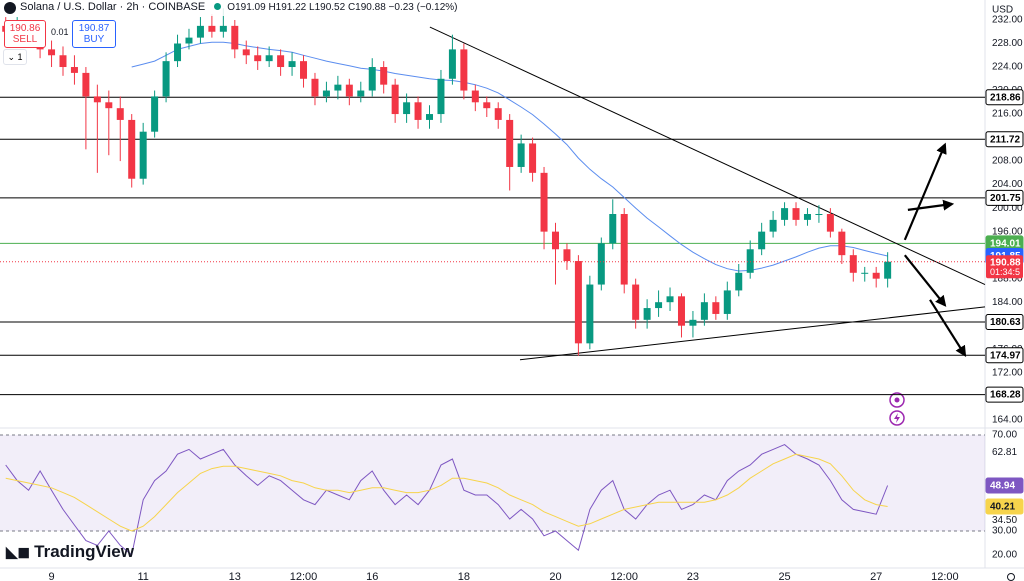 The image size is (1024, 581). I want to click on price-tag-label: 211.72, so click(1005, 139).